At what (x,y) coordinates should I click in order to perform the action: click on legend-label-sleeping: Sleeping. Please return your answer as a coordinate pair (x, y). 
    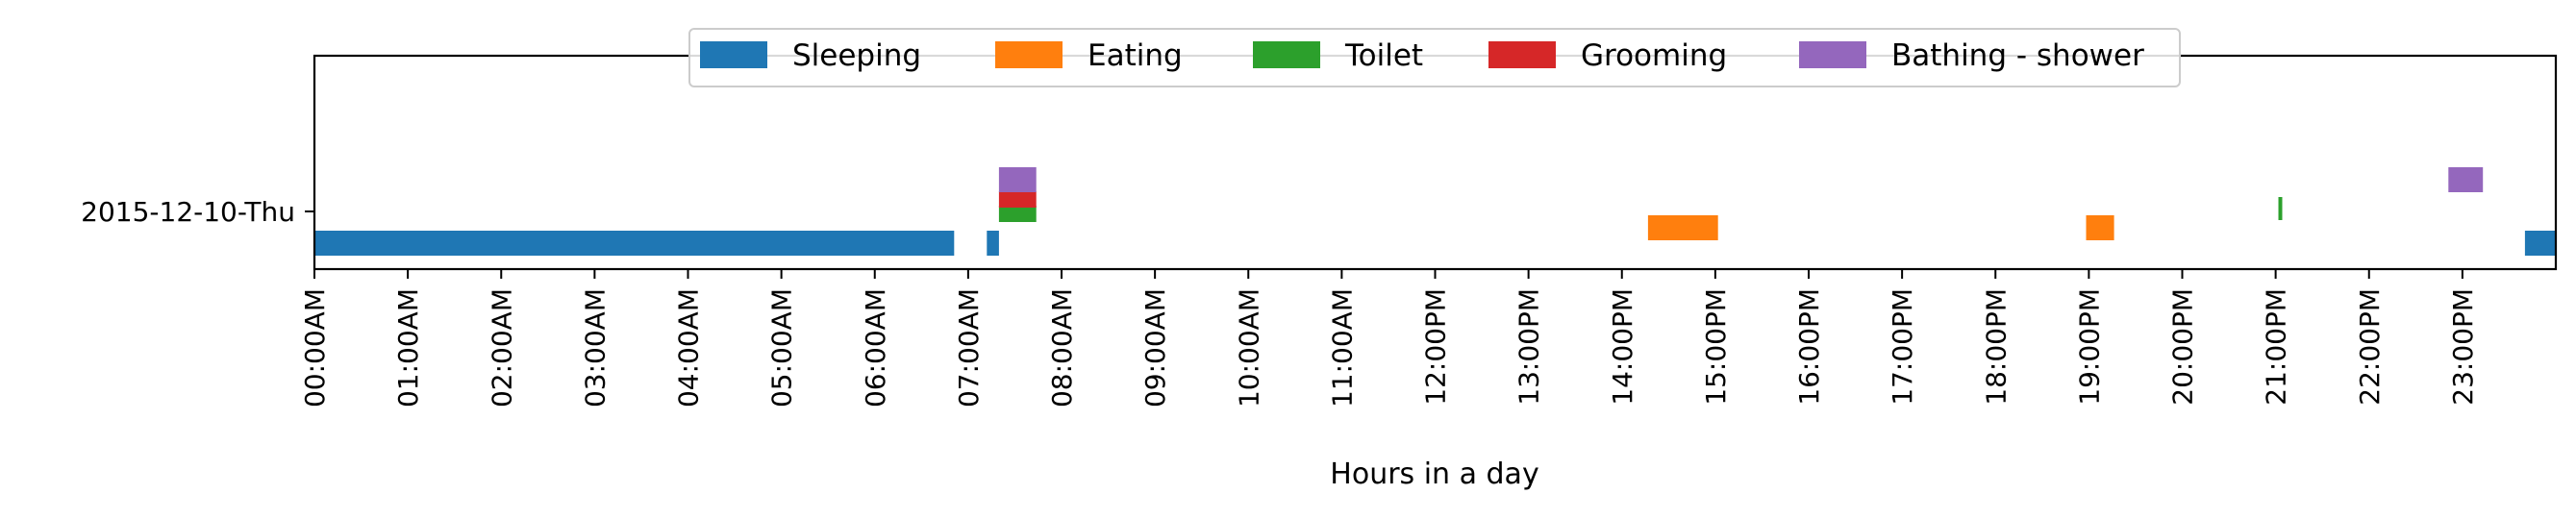
    Looking at the image, I should click on (856, 55).